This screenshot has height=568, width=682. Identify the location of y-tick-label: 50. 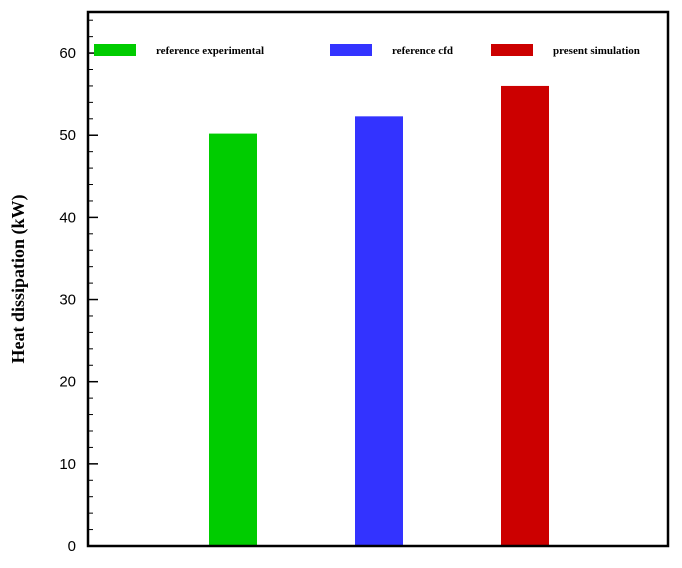
(67, 135).